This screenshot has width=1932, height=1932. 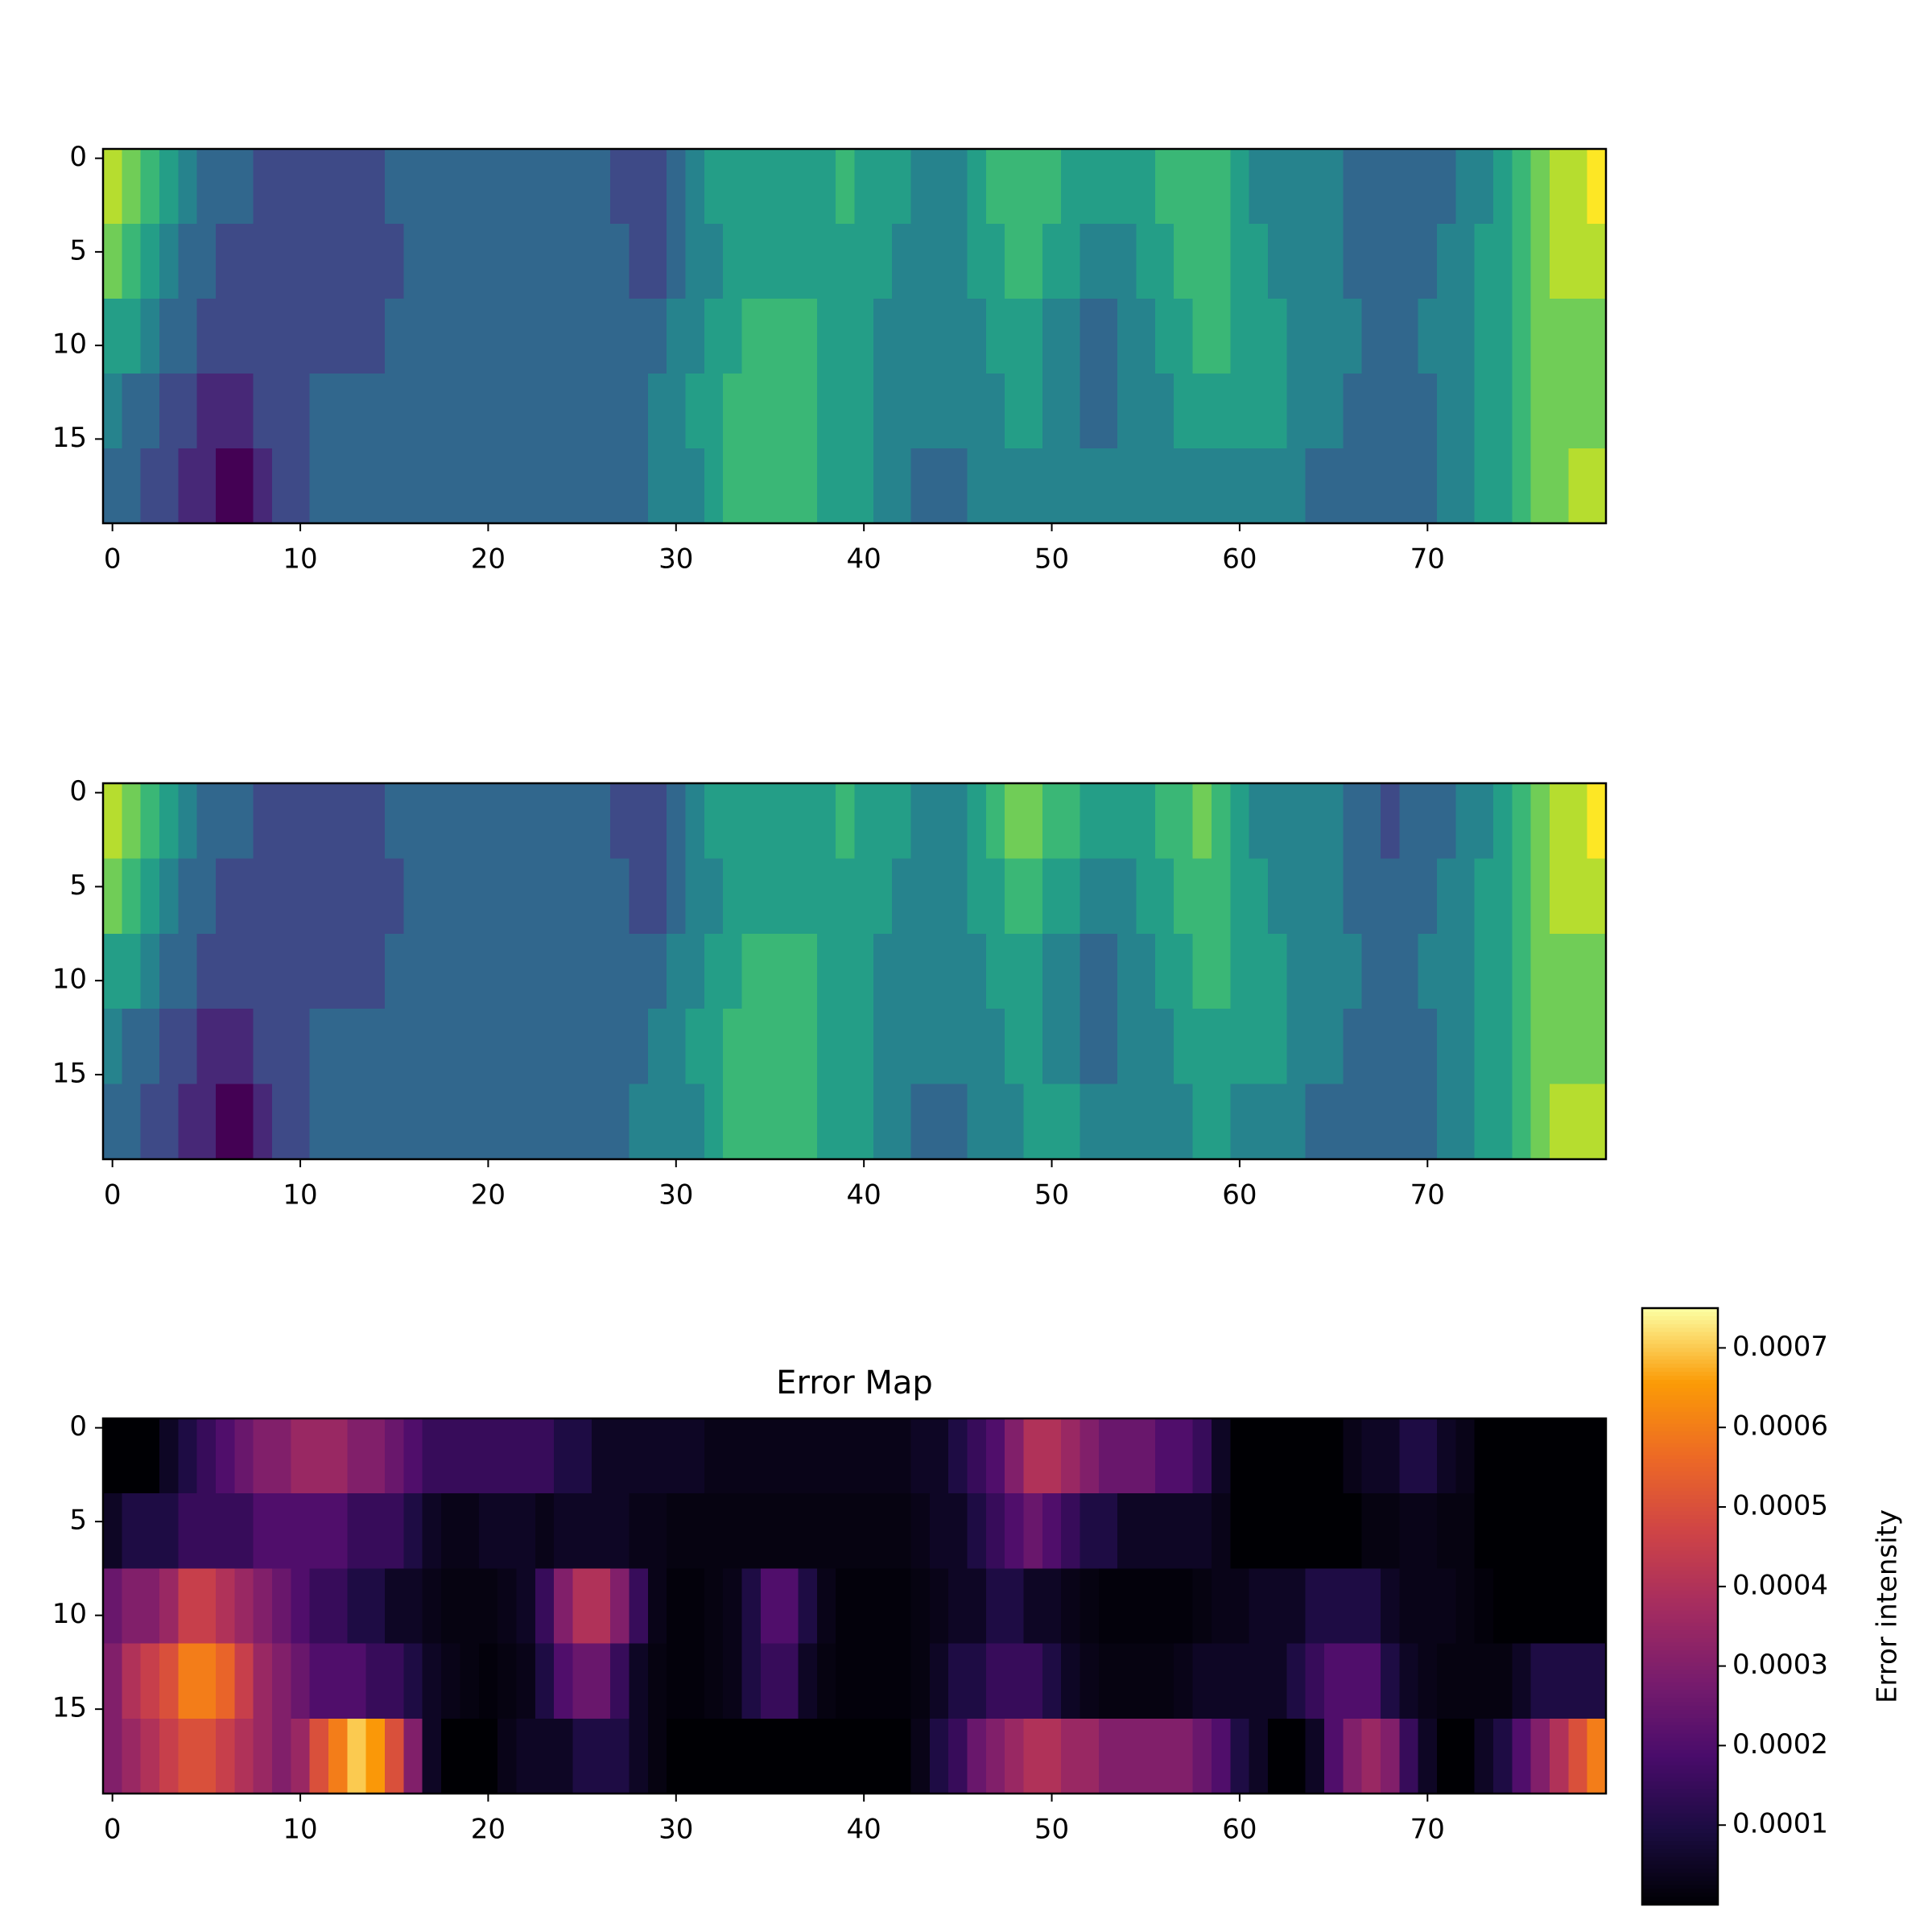 I want to click on x-tick-label: 20, so click(x=488, y=1830).